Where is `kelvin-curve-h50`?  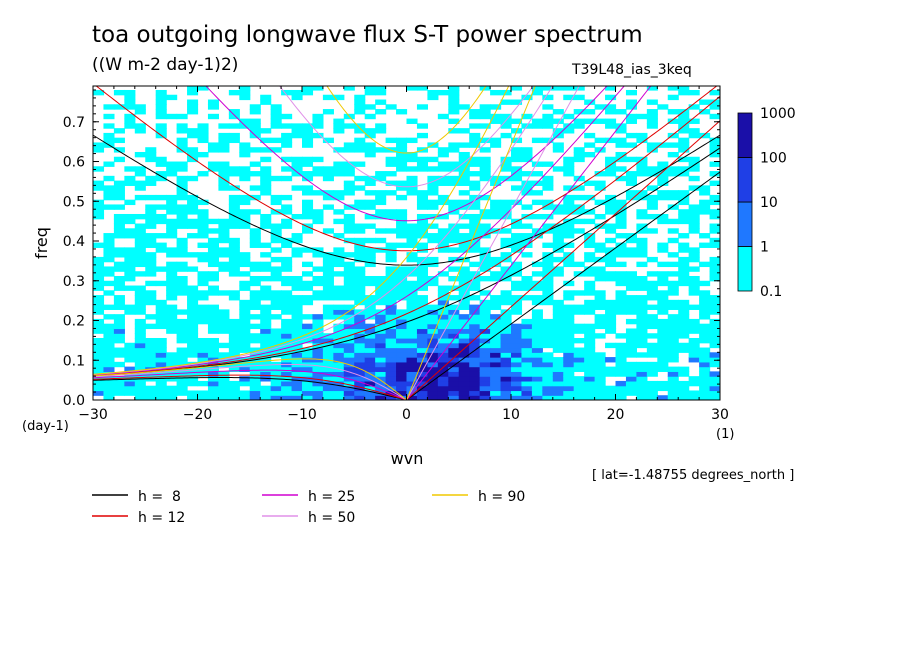
kelvin-curve-h50 is located at coordinates (493, 243).